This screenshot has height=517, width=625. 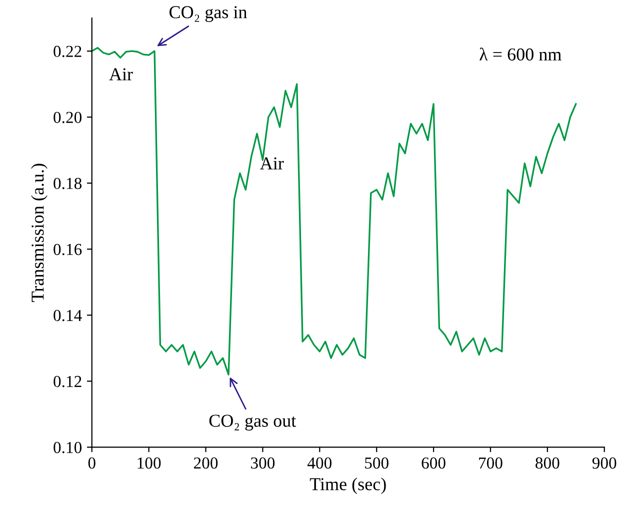 What do you see at coordinates (376, 463) in the screenshot?
I see `x-tick-label: 500` at bounding box center [376, 463].